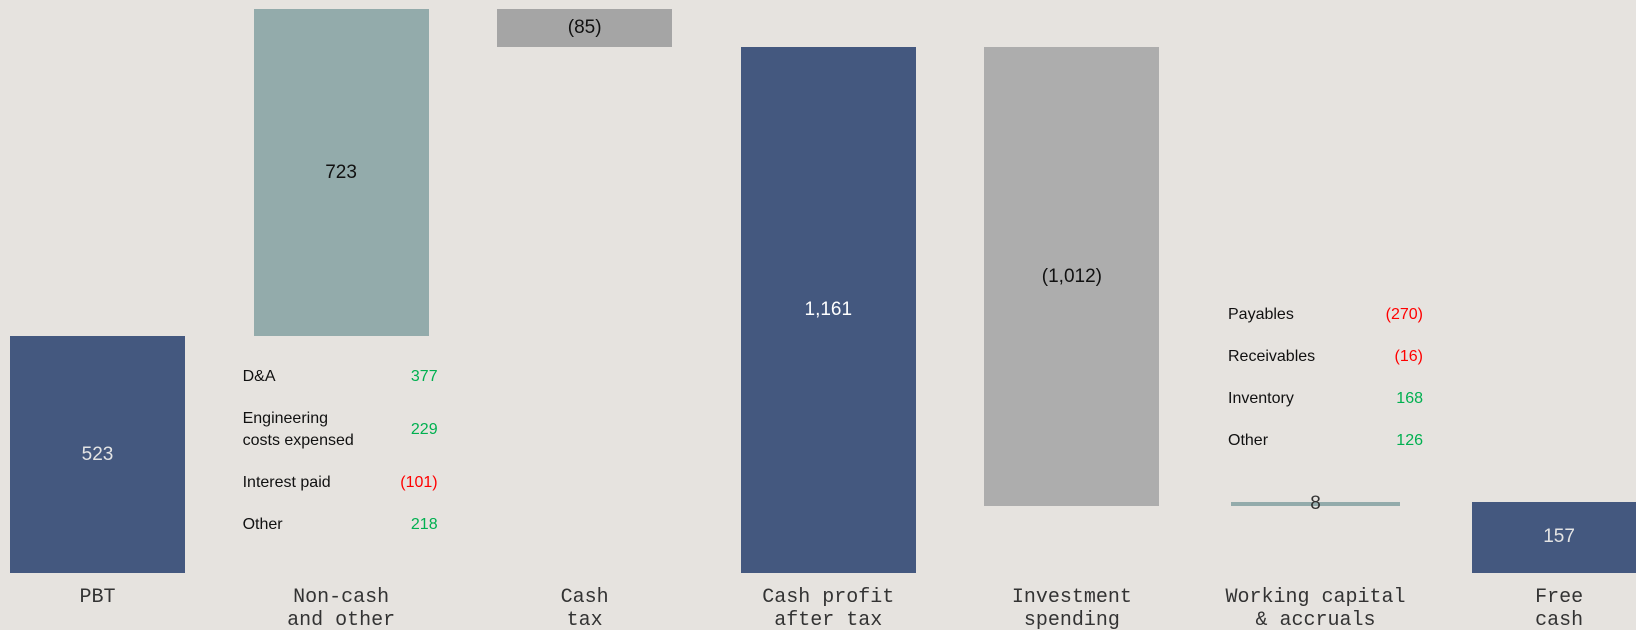 The width and height of the screenshot is (1636, 630). Describe the element at coordinates (340, 377) in the screenshot. I see `breakdown-row: D&A 377` at that location.